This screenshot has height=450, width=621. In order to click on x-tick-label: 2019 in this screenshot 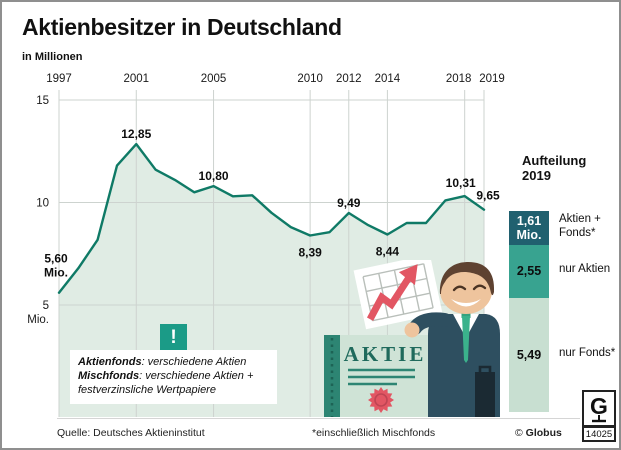, I will do `click(492, 79)`.